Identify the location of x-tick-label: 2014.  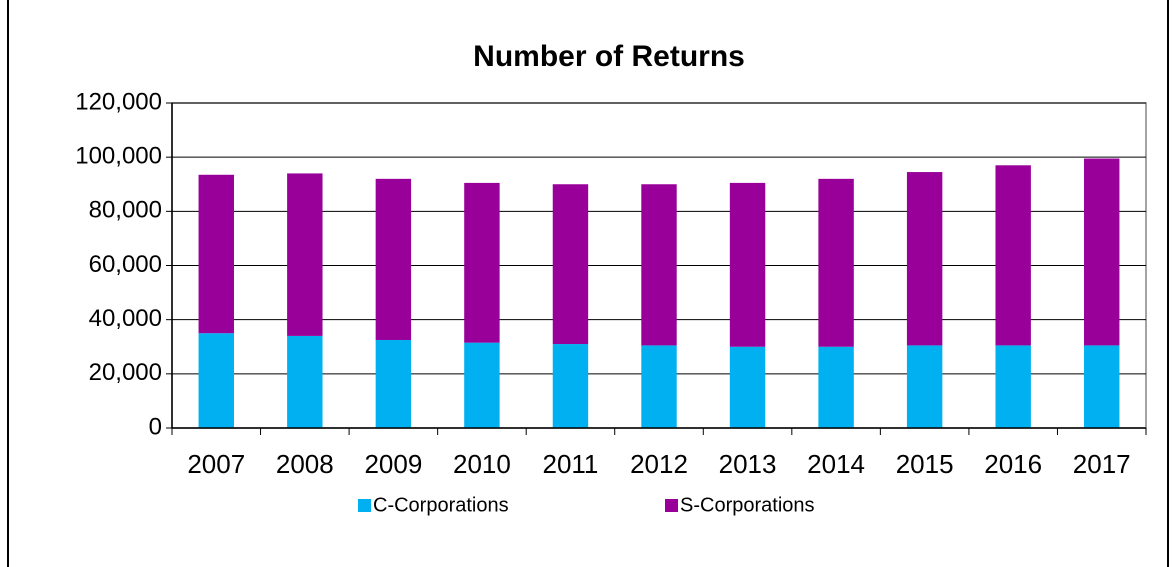
(836, 464).